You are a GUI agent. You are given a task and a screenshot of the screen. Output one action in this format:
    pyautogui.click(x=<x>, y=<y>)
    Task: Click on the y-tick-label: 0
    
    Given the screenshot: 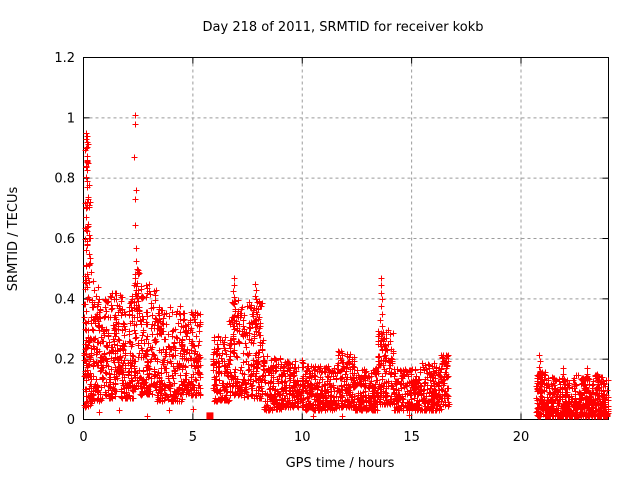 What is the action you would take?
    pyautogui.click(x=71, y=420)
    